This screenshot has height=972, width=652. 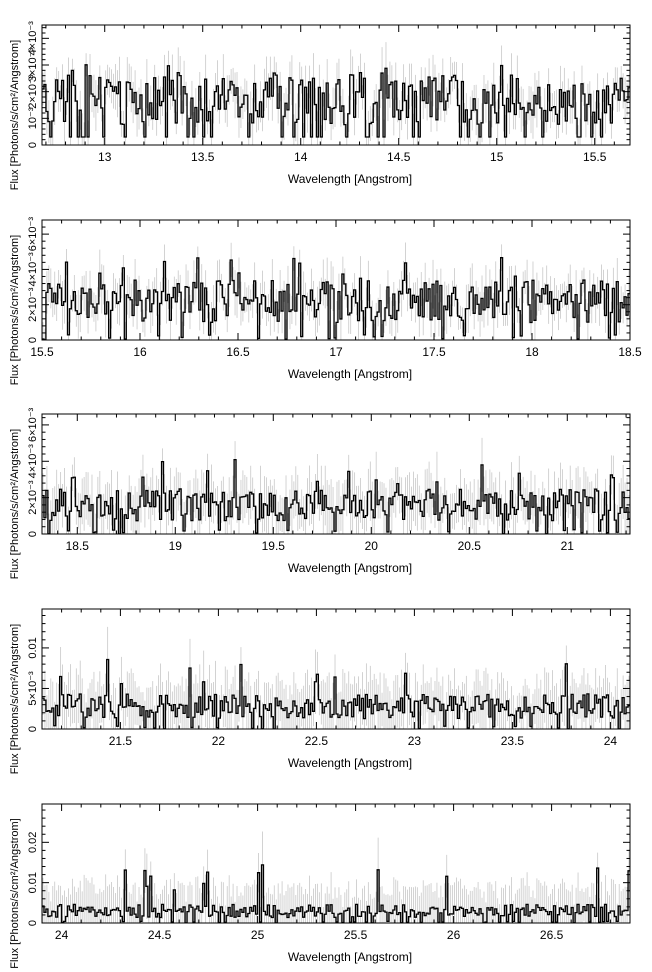 I want to click on panel-5-y-tick-label: 0, so click(x=33, y=923).